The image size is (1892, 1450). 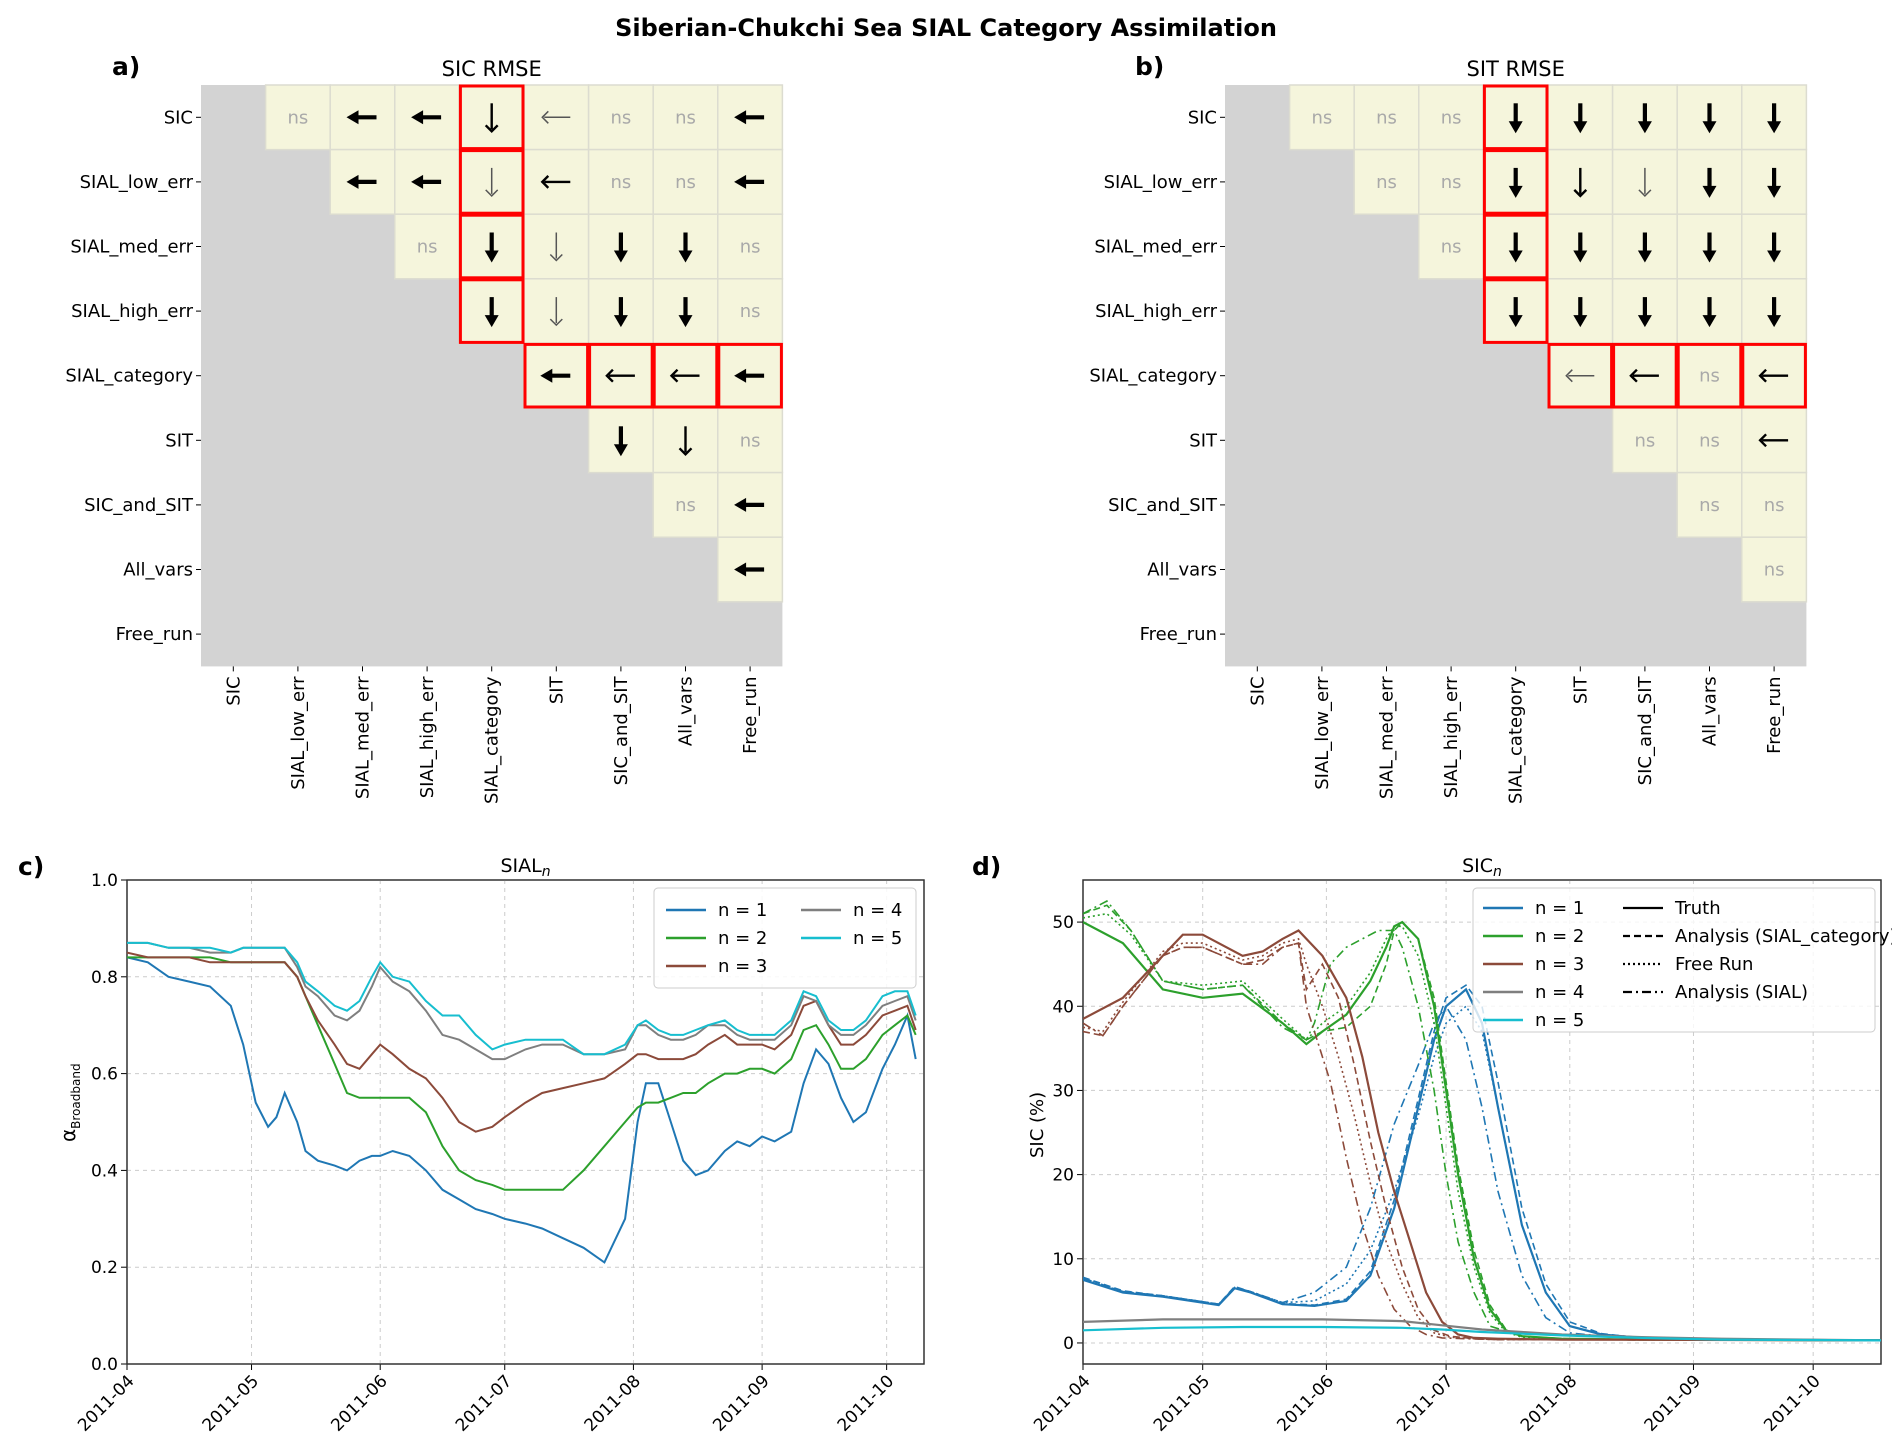 I want to click on legend-label: n = 2, so click(x=1559, y=936).